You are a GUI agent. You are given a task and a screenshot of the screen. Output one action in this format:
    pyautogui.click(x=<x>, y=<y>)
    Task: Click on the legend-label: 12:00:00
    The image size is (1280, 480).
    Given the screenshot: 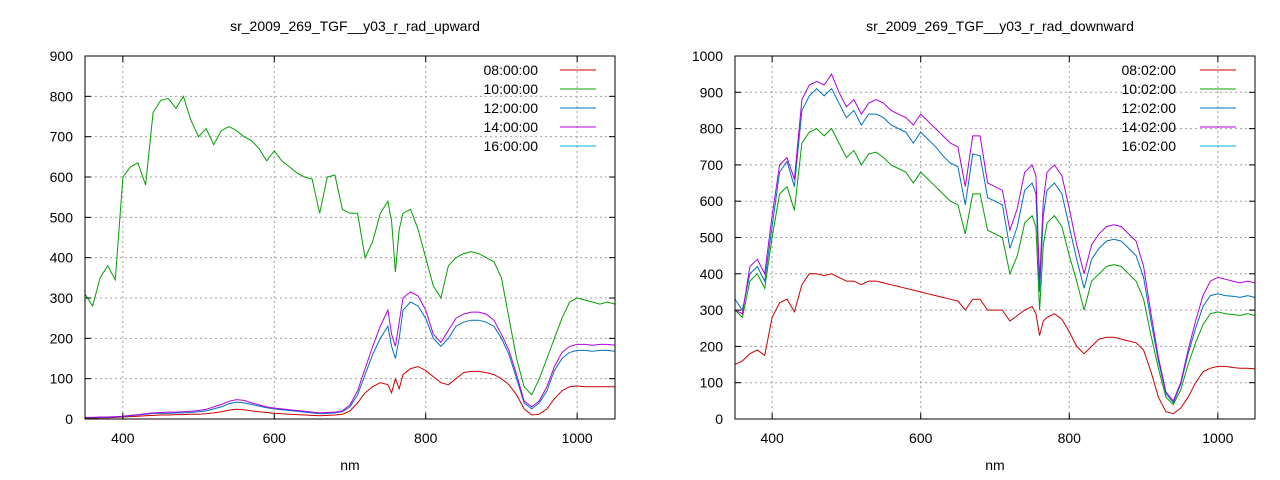 What is the action you would take?
    pyautogui.click(x=511, y=108)
    